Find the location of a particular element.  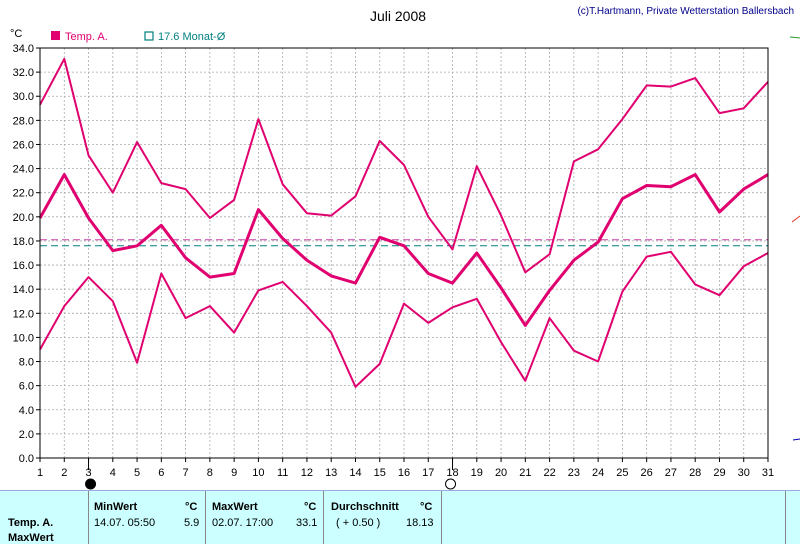

x-tick-label: 14 is located at coordinates (355, 473).